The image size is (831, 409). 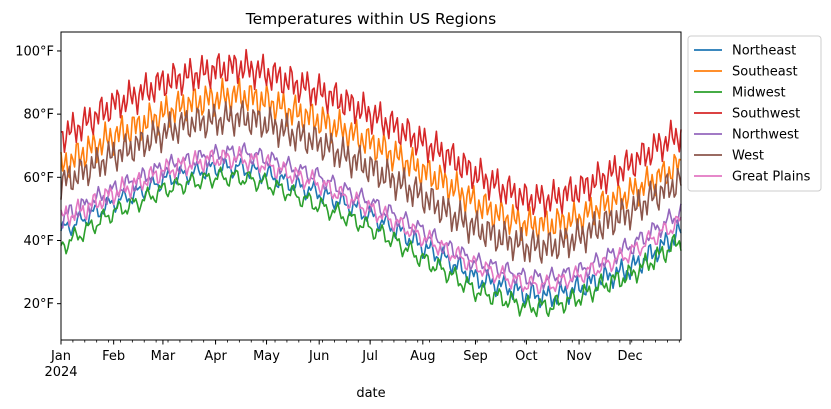 What do you see at coordinates (475, 356) in the screenshot?
I see `x-tick-label: Sep` at bounding box center [475, 356].